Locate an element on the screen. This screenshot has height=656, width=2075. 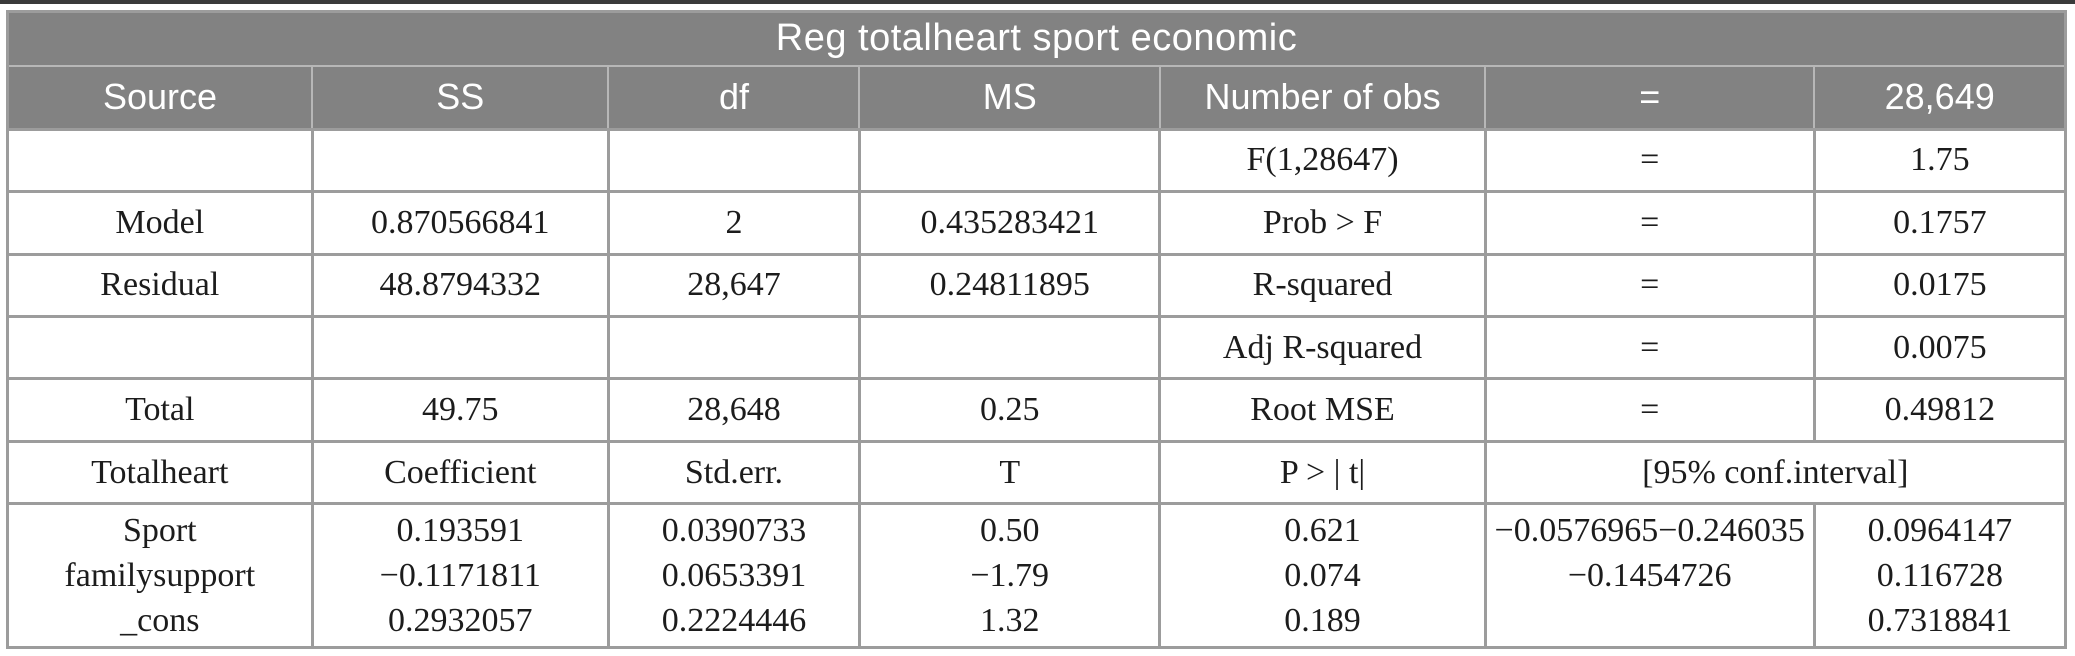
cell-stat-value: 0.1757 is located at coordinates (1940, 223).